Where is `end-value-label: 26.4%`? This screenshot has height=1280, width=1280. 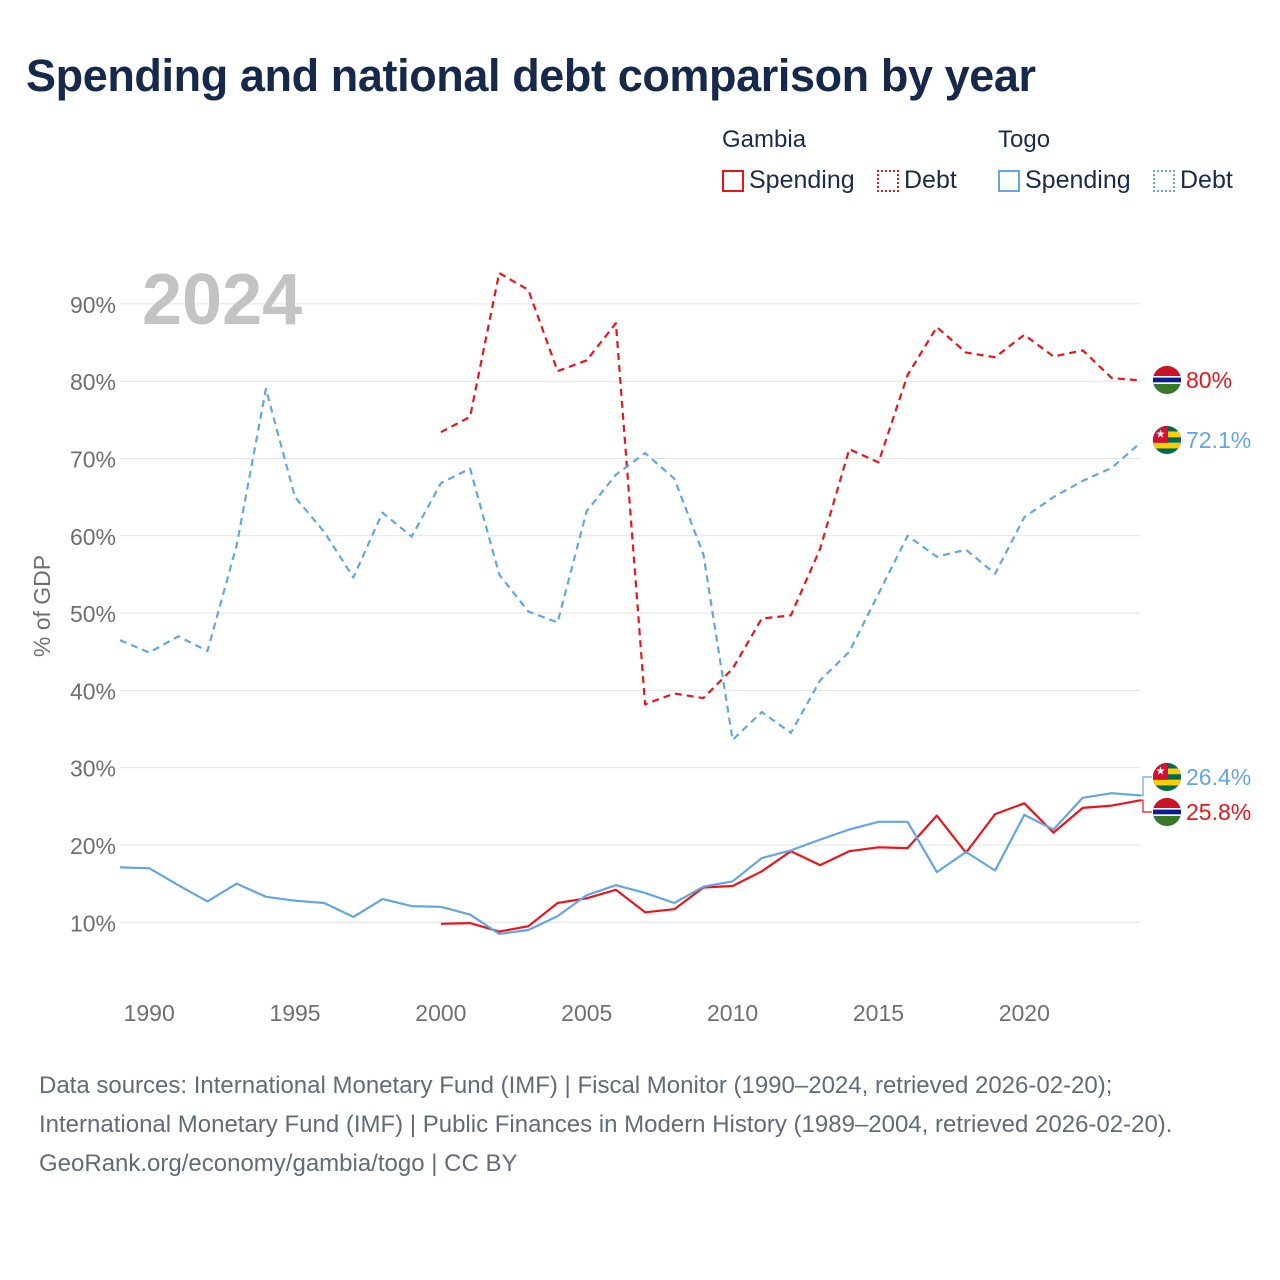 end-value-label: 26.4% is located at coordinates (1218, 777).